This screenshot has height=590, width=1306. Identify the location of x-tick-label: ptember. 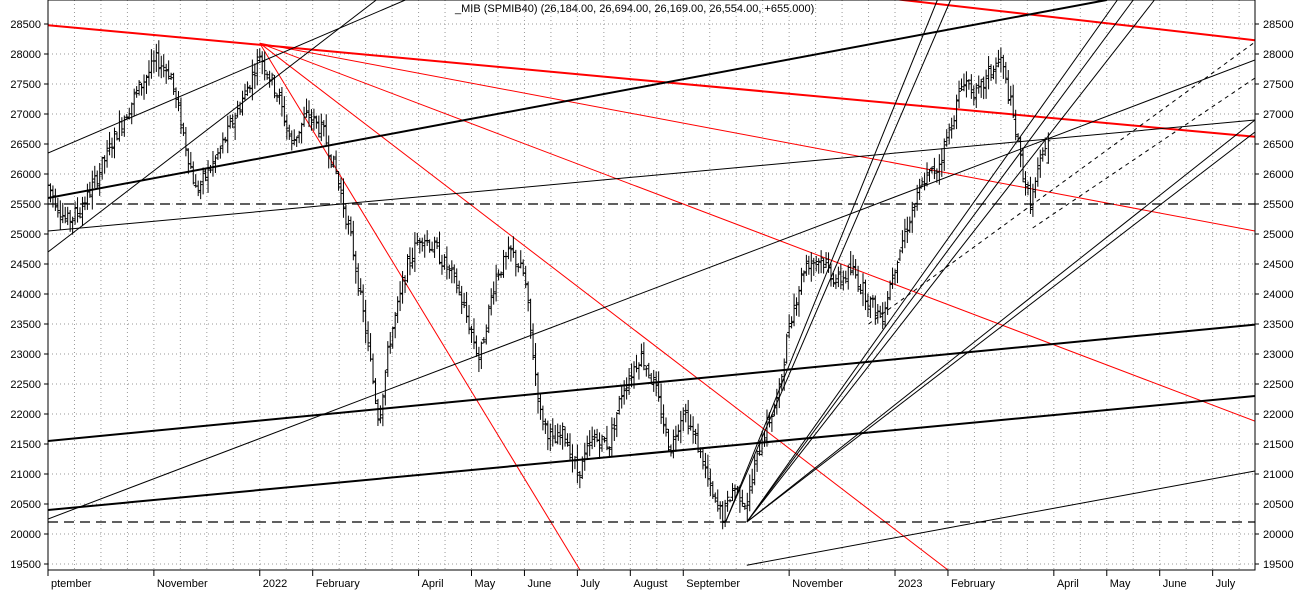
(71, 584).